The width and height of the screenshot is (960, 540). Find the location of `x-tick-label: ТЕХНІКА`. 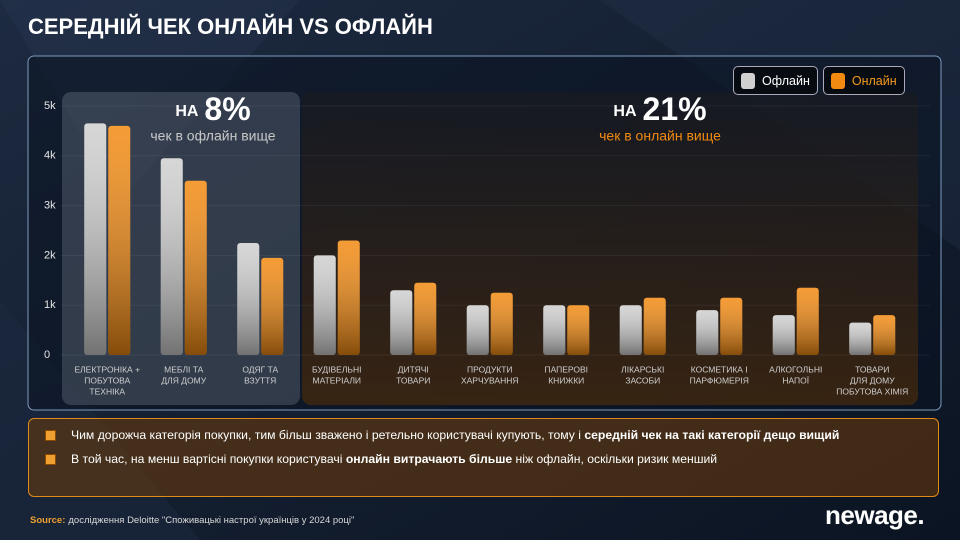

x-tick-label: ТЕХНІКА is located at coordinates (107, 391).